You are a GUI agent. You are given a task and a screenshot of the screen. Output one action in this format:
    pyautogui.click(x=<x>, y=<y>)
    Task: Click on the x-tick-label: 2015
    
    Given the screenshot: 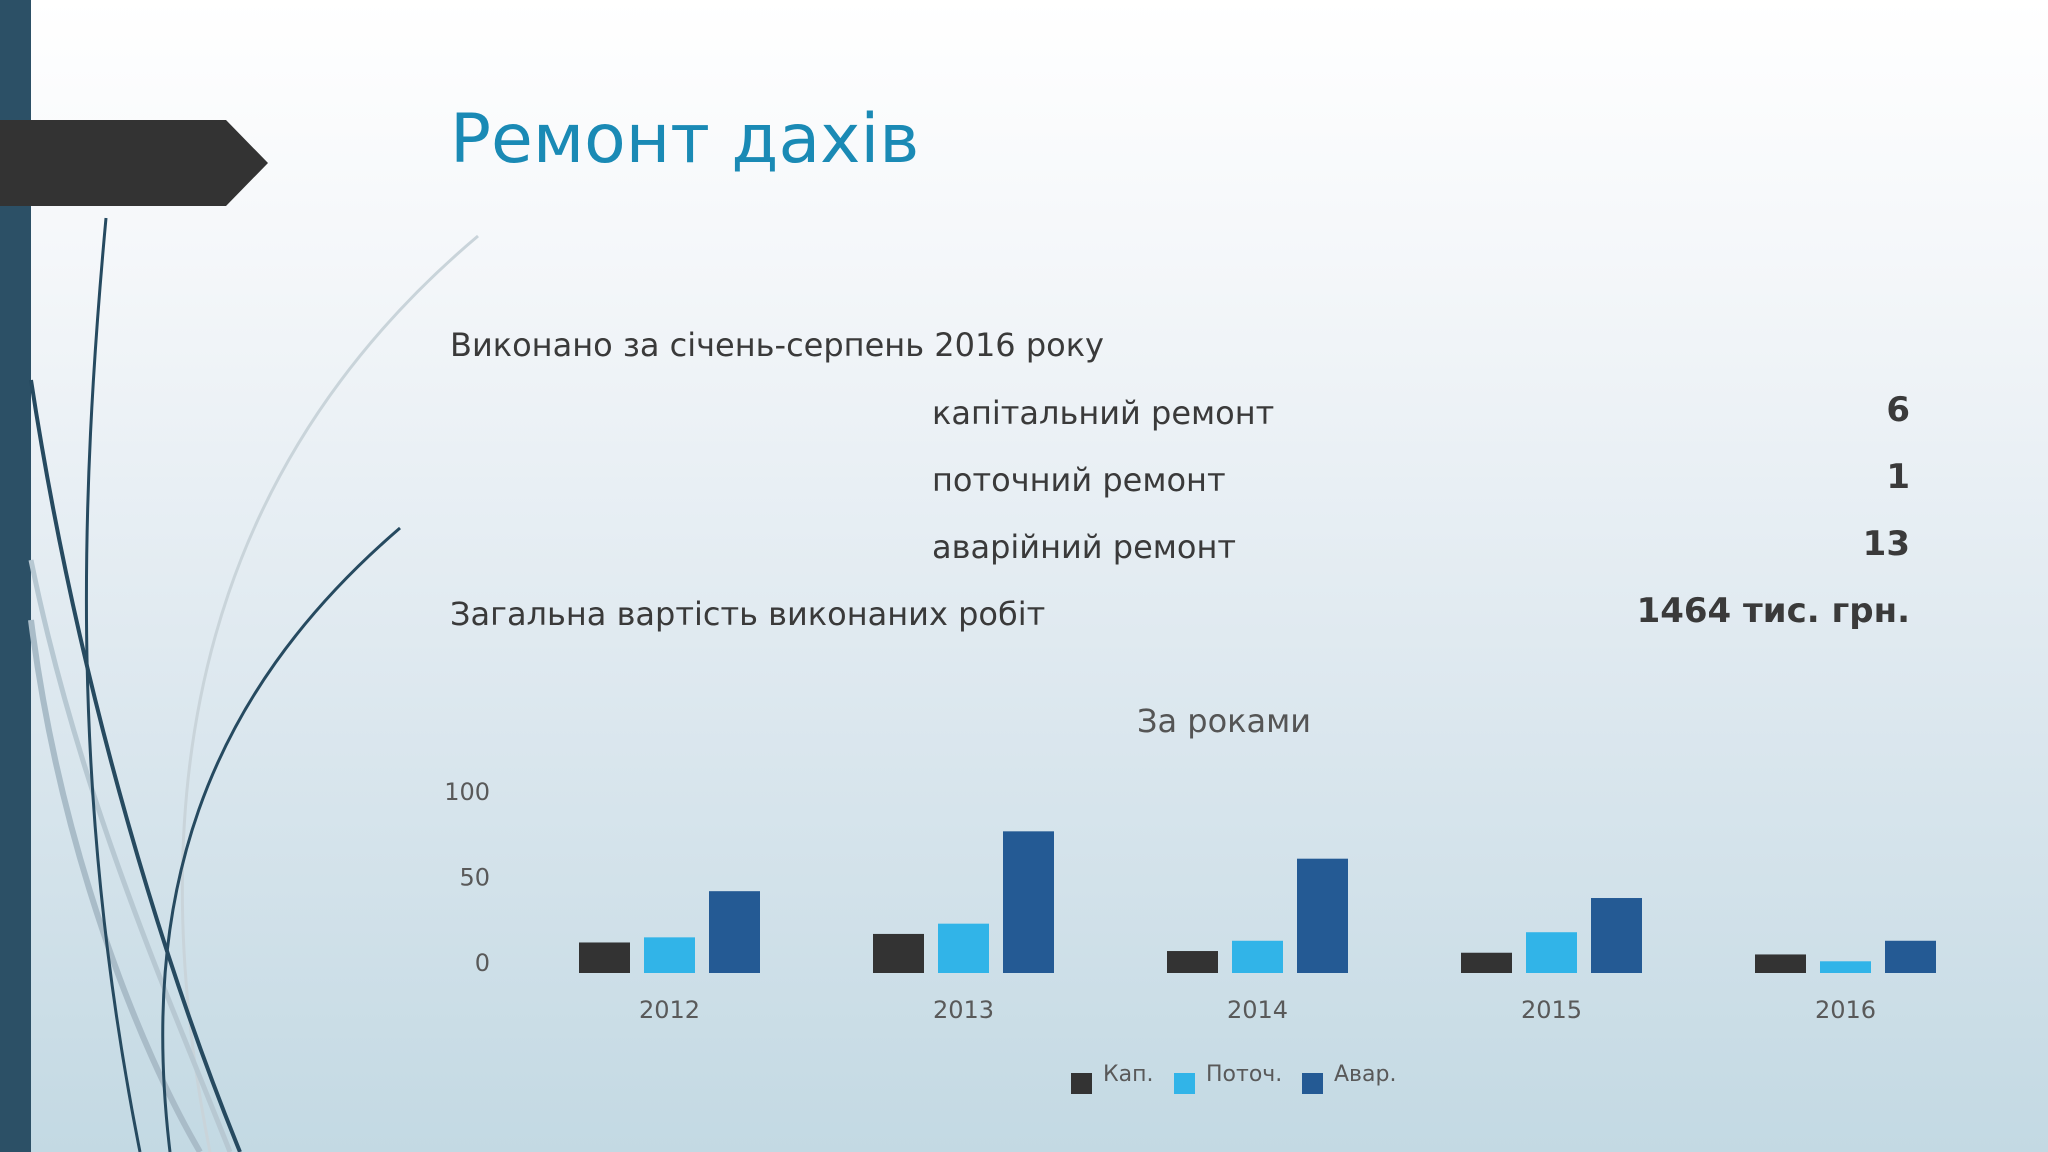 What is the action you would take?
    pyautogui.click(x=1551, y=1010)
    